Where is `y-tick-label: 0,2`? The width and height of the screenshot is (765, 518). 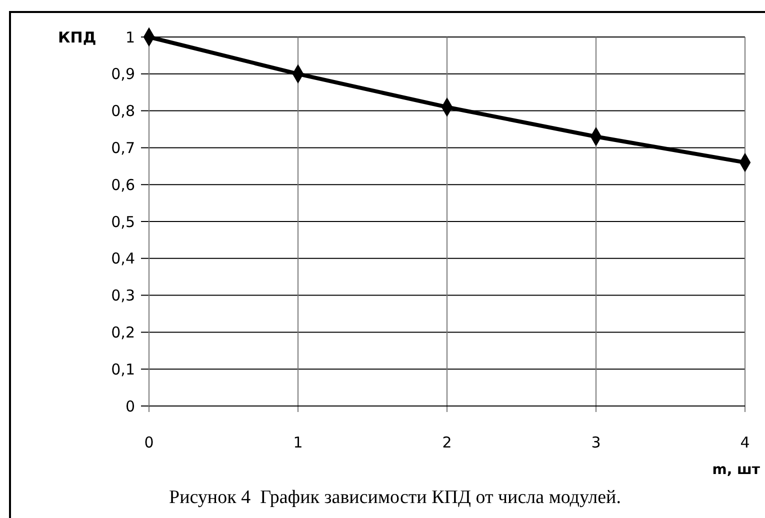 y-tick-label: 0,2 is located at coordinates (123, 332).